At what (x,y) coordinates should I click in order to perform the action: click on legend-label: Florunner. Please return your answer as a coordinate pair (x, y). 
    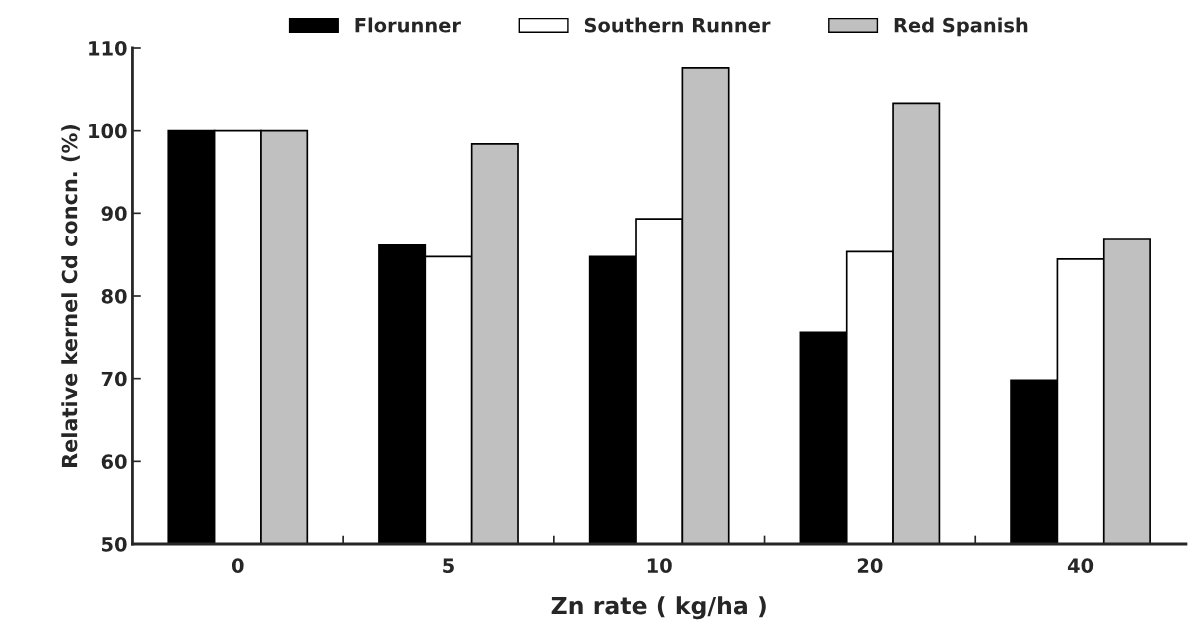
    Looking at the image, I should click on (408, 25).